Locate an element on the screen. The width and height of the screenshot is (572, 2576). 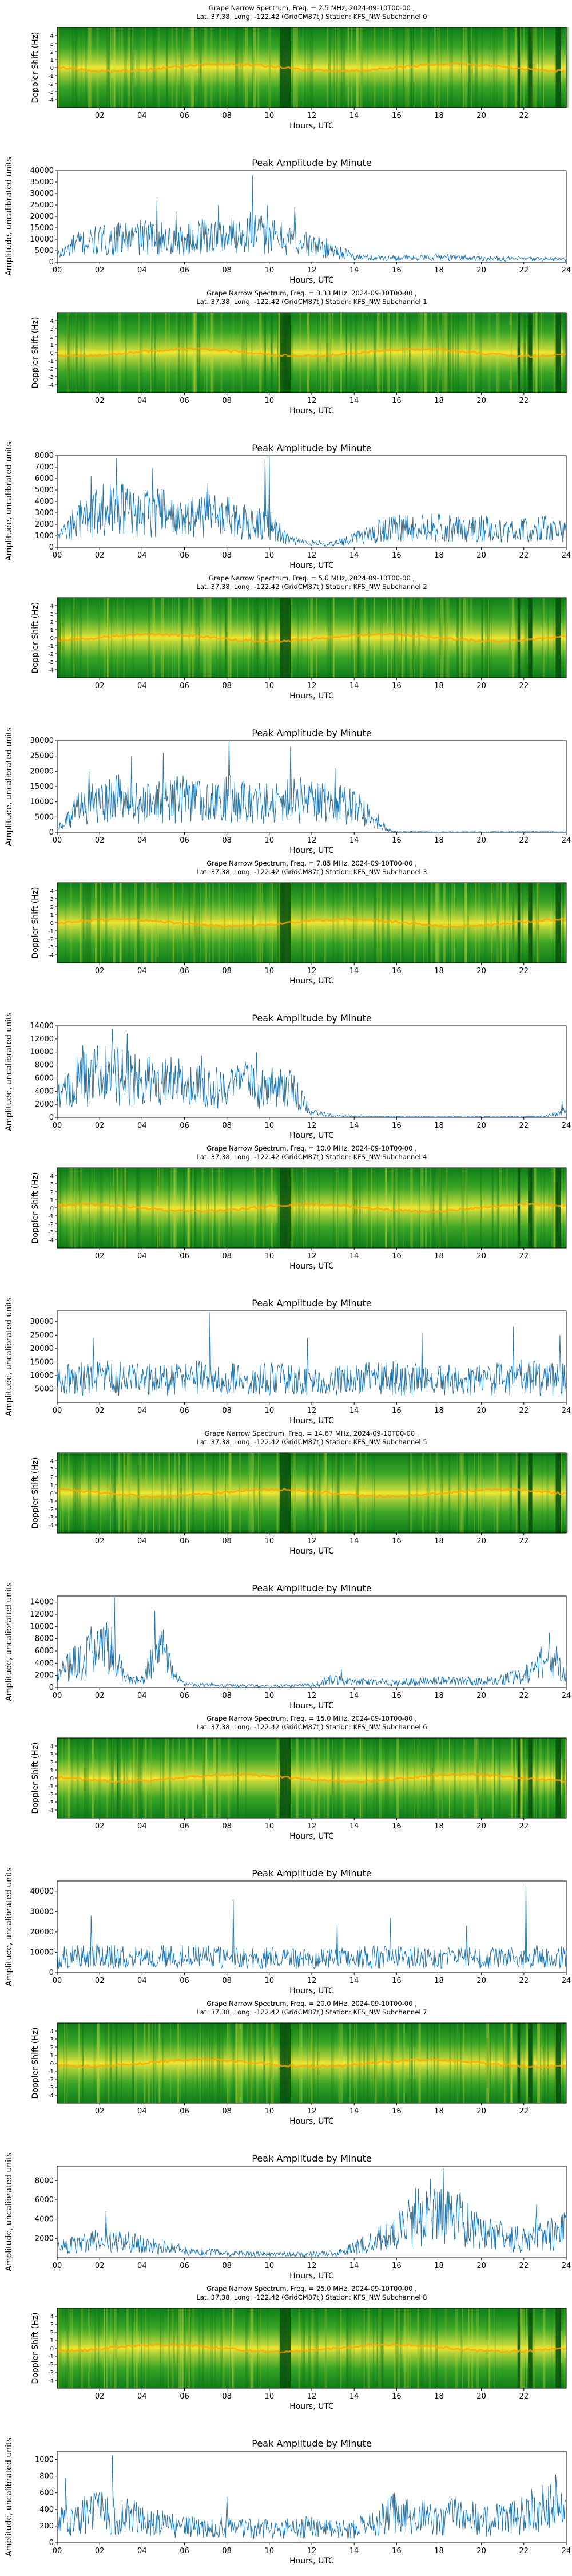
spectrogram-x-tick-label: 14 is located at coordinates (354, 401).